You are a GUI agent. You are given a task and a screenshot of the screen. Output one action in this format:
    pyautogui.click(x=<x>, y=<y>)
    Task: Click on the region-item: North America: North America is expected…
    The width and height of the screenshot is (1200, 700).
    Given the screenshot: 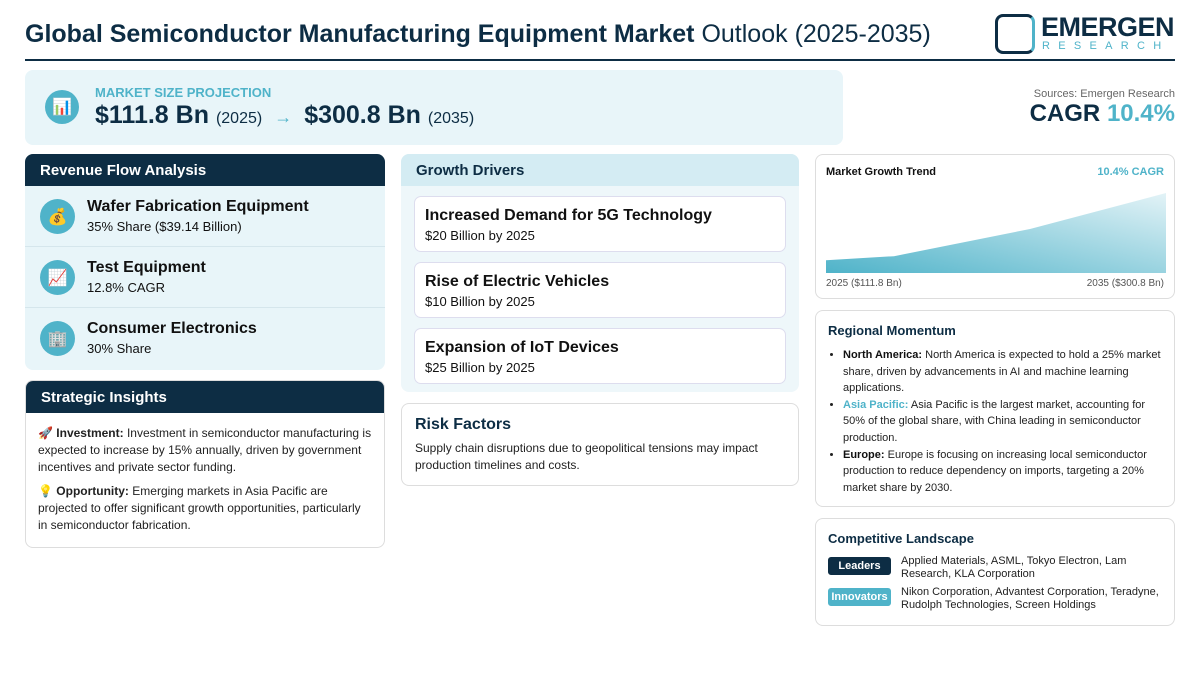 What is the action you would take?
    pyautogui.click(x=1002, y=372)
    